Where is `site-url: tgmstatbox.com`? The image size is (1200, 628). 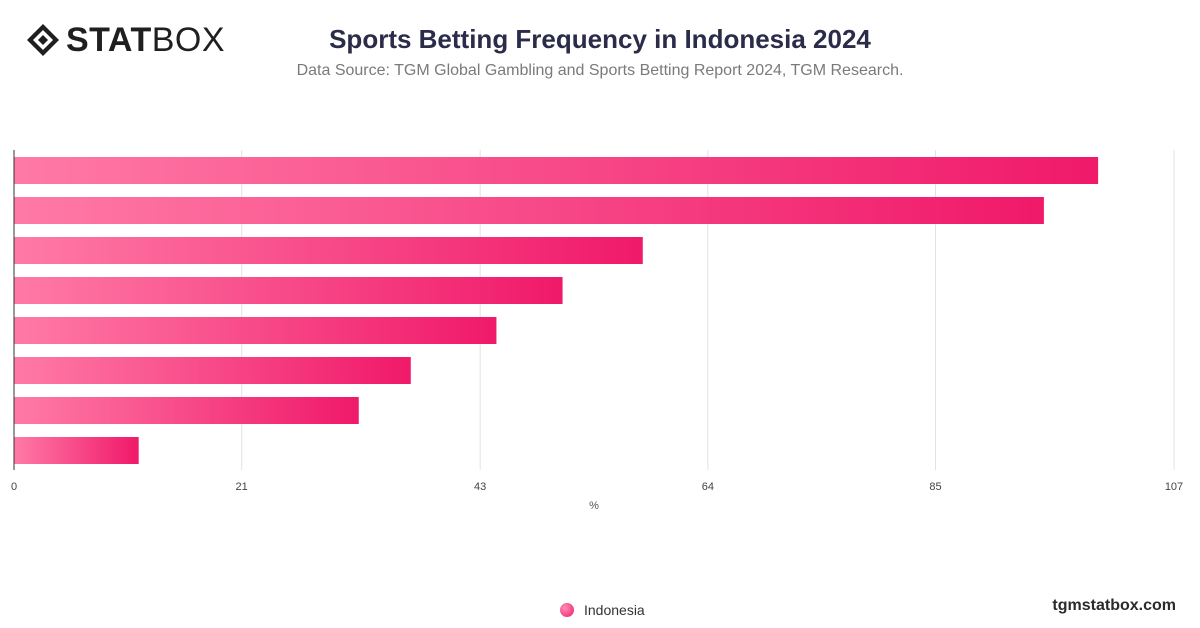 site-url: tgmstatbox.com is located at coordinates (1114, 605).